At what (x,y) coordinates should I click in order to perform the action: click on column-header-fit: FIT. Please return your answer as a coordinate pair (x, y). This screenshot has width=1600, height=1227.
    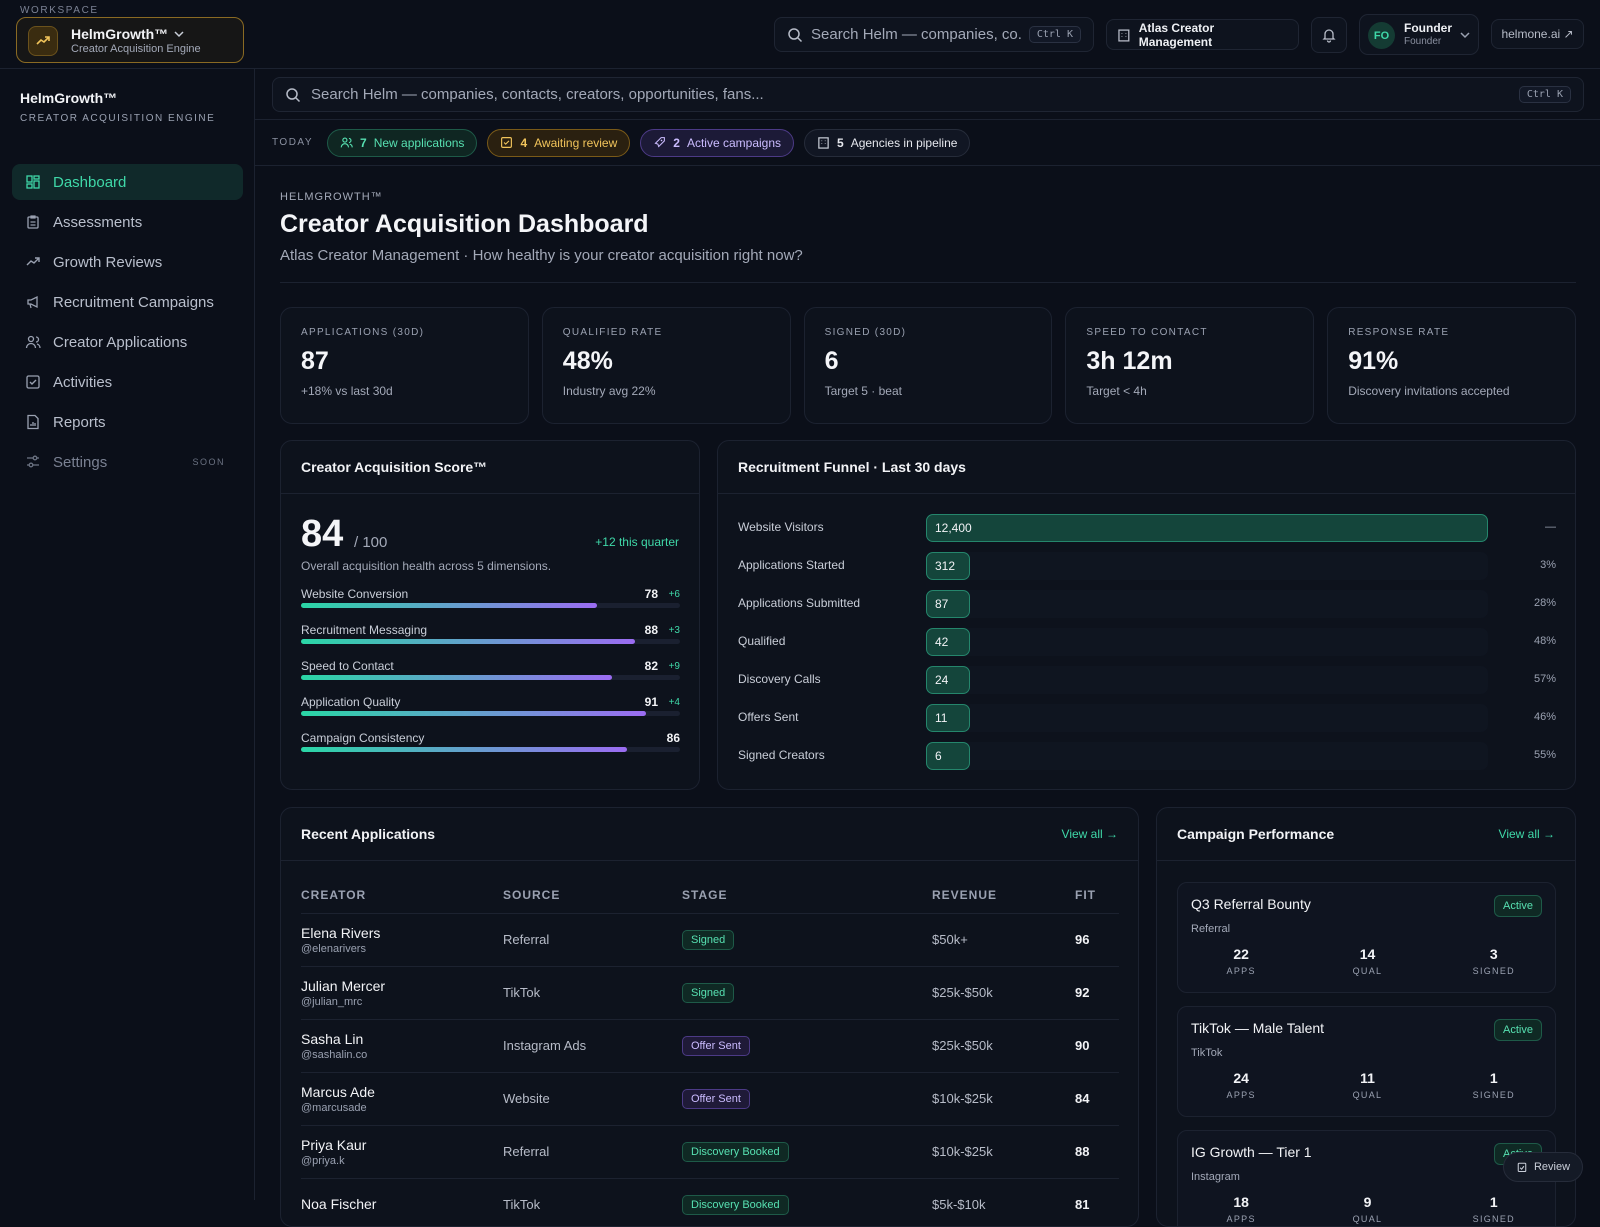
    Looking at the image, I should click on (1097, 895).